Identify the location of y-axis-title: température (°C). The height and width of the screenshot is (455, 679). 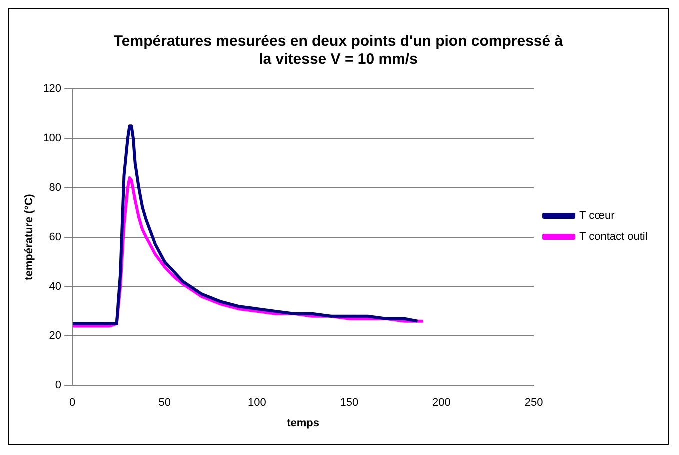
(30, 237).